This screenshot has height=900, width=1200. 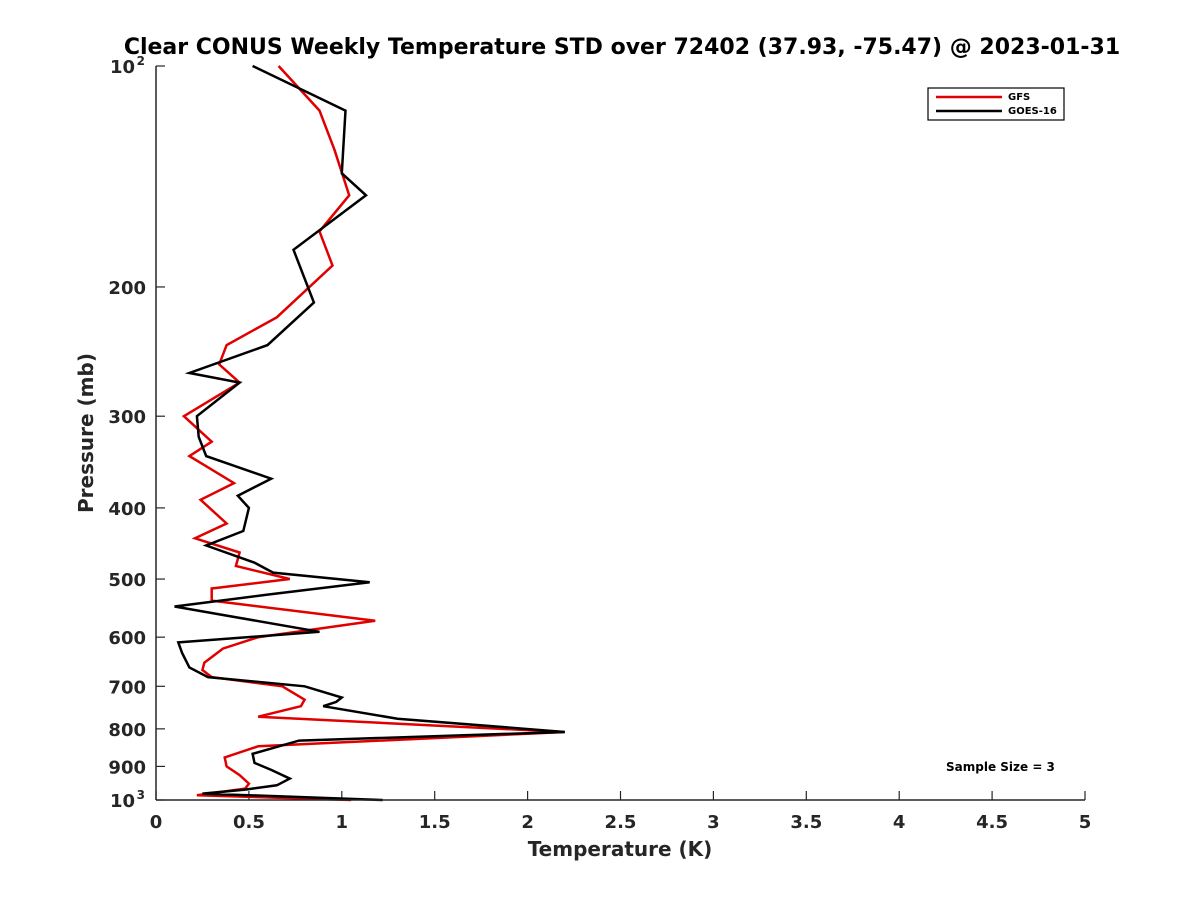 I want to click on legend-label-goes16: GOES-16, so click(x=1032, y=111).